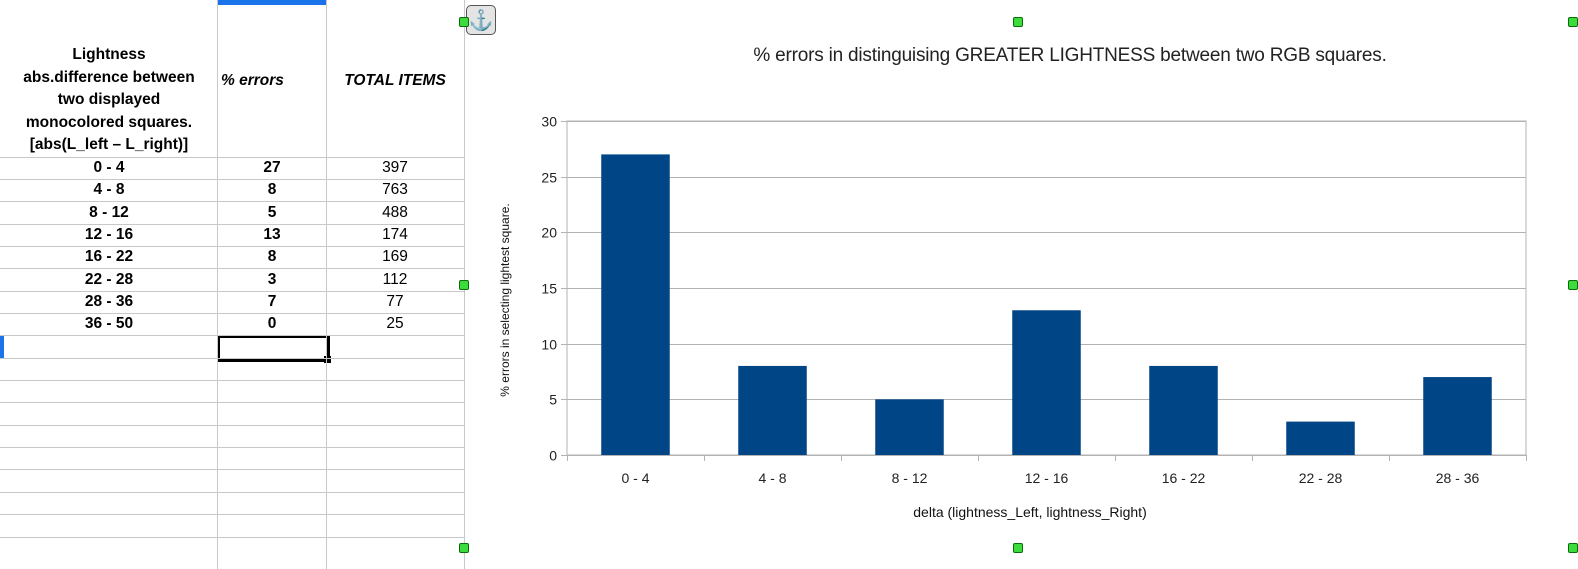 Image resolution: width=1578 pixels, height=569 pixels. I want to click on column-selection-indicator, so click(272, 2).